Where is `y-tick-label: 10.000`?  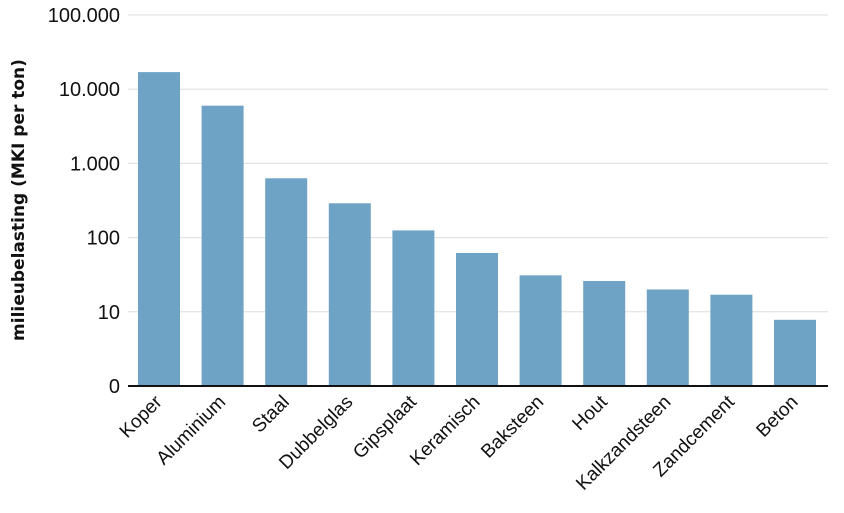
y-tick-label: 10.000 is located at coordinates (89, 90).